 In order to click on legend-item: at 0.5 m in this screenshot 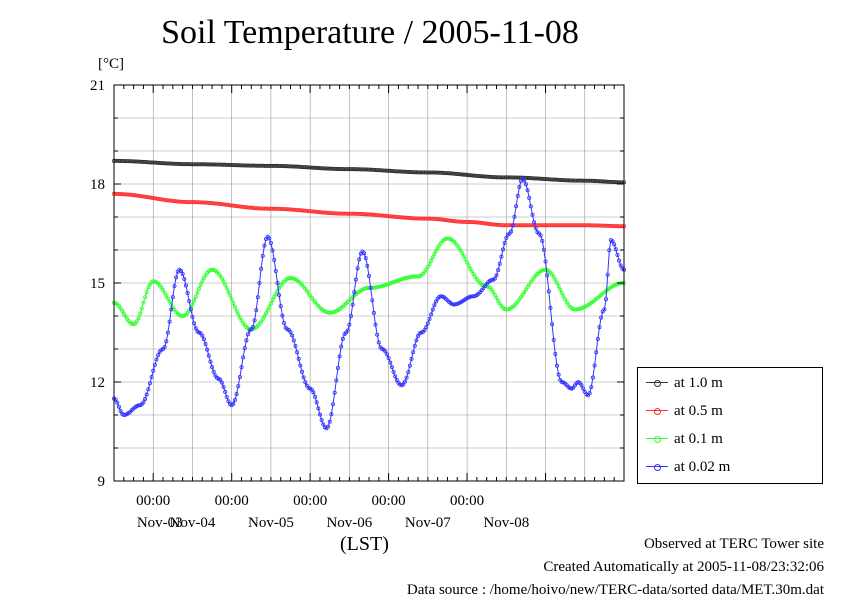, I will do `click(684, 411)`.